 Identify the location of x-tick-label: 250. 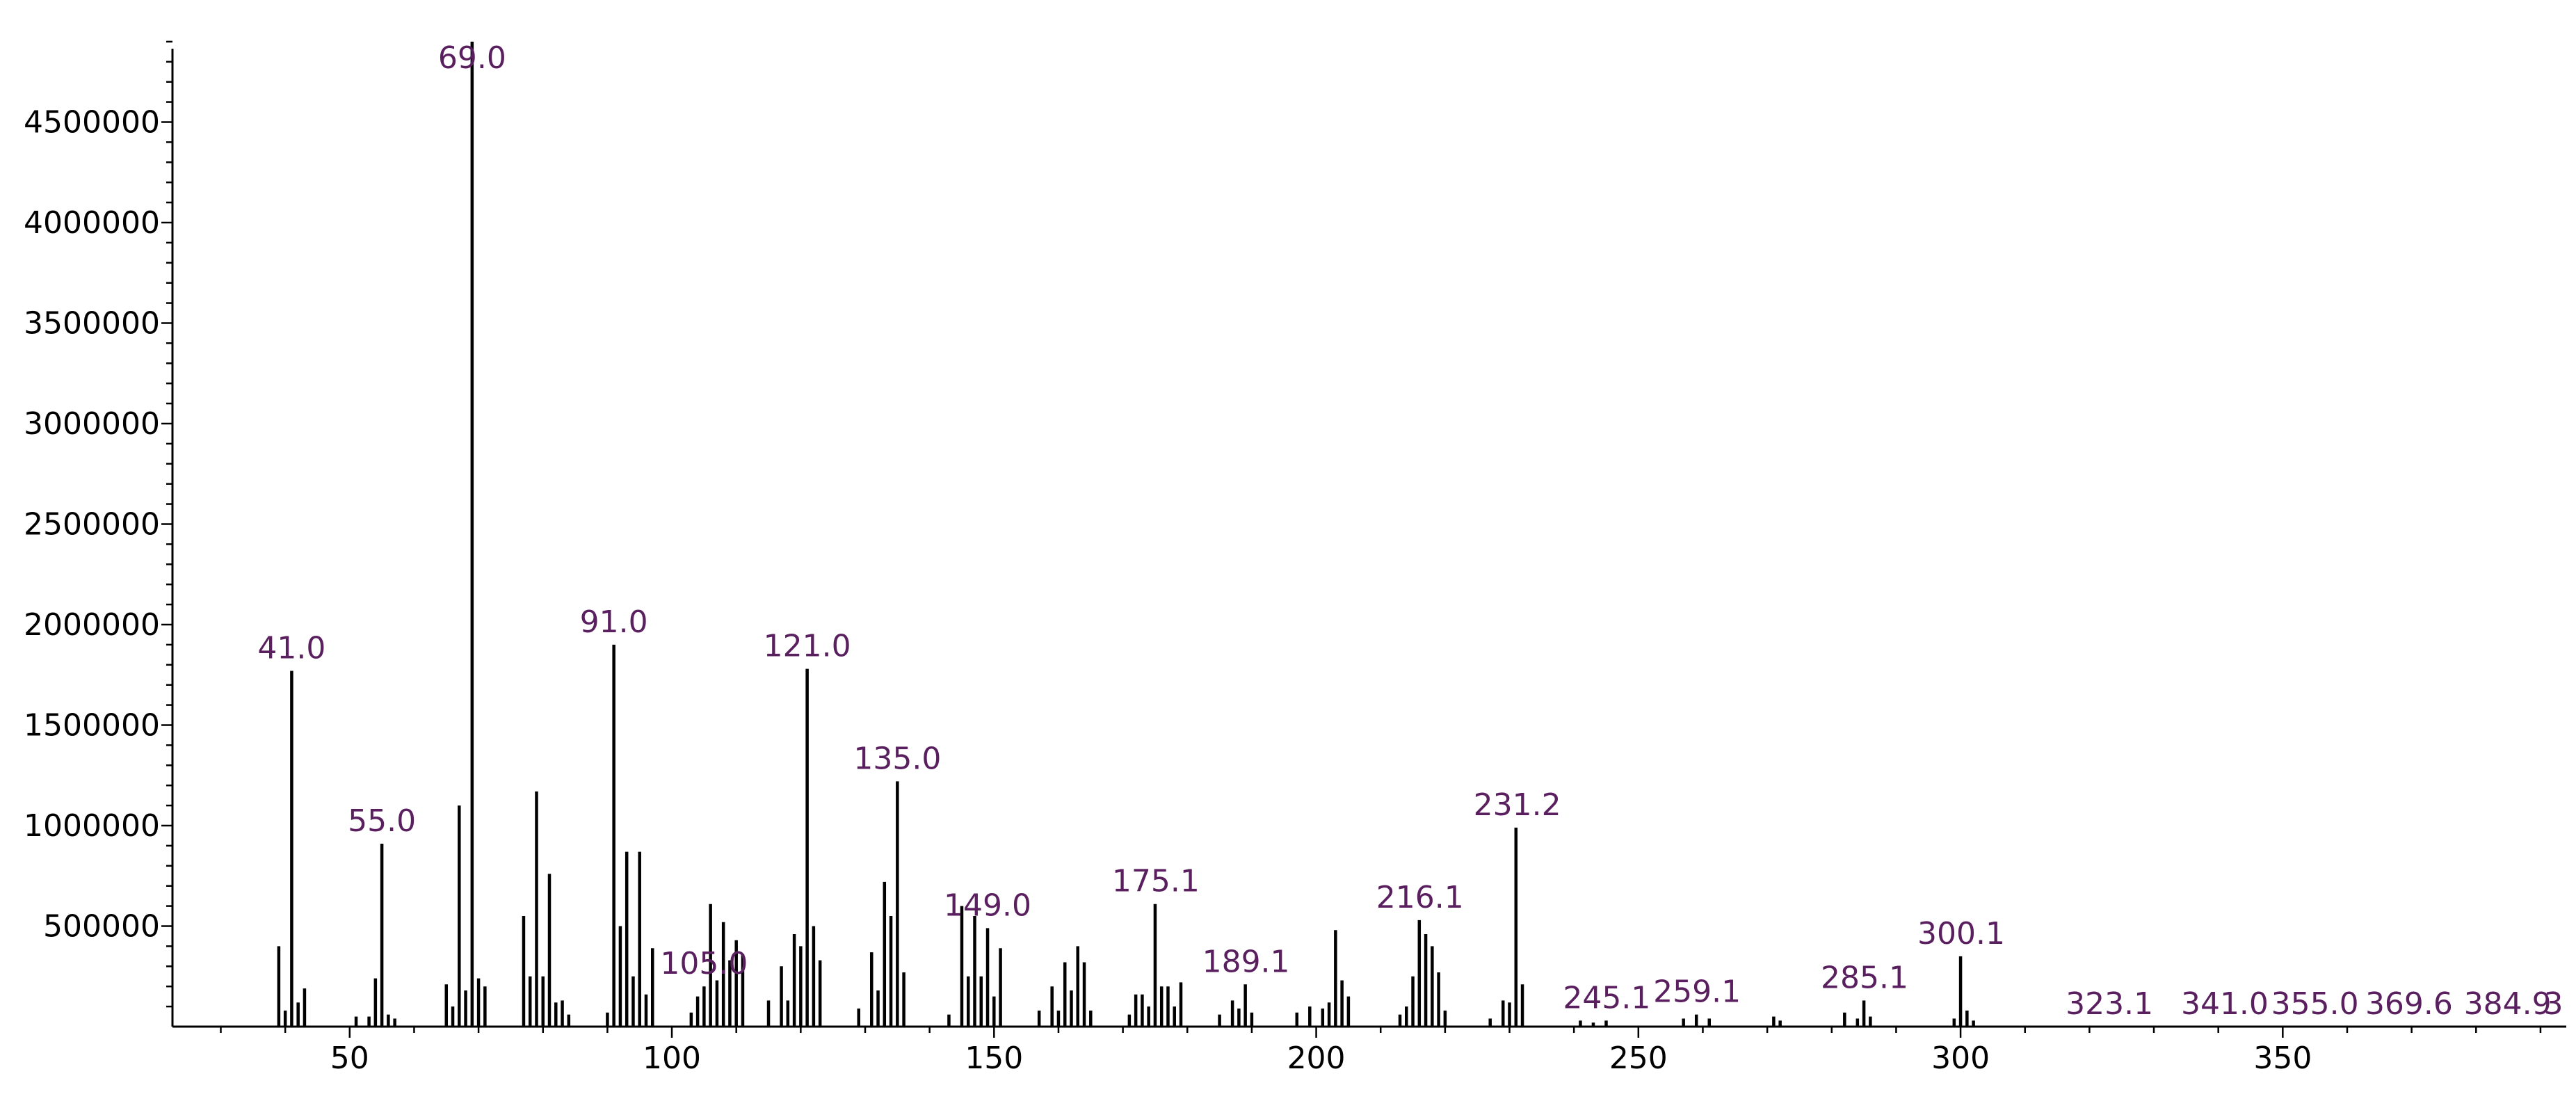
(1638, 1058).